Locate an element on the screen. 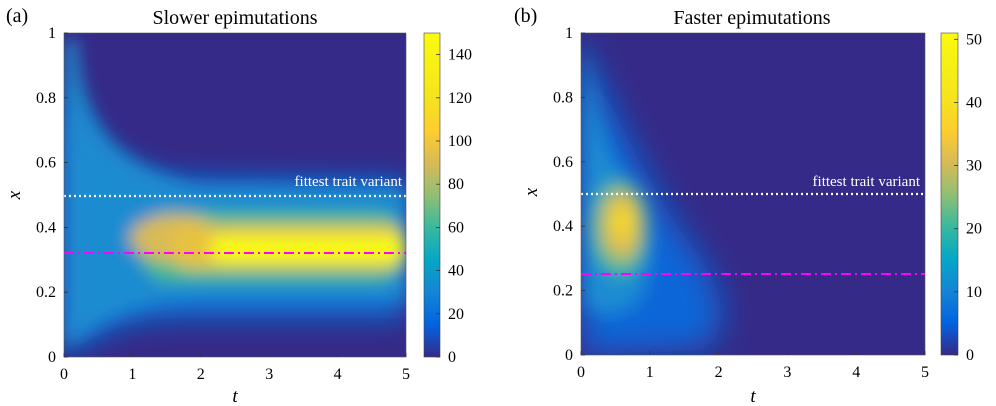  panel-a-colorbar-label: 40 is located at coordinates (456, 271).